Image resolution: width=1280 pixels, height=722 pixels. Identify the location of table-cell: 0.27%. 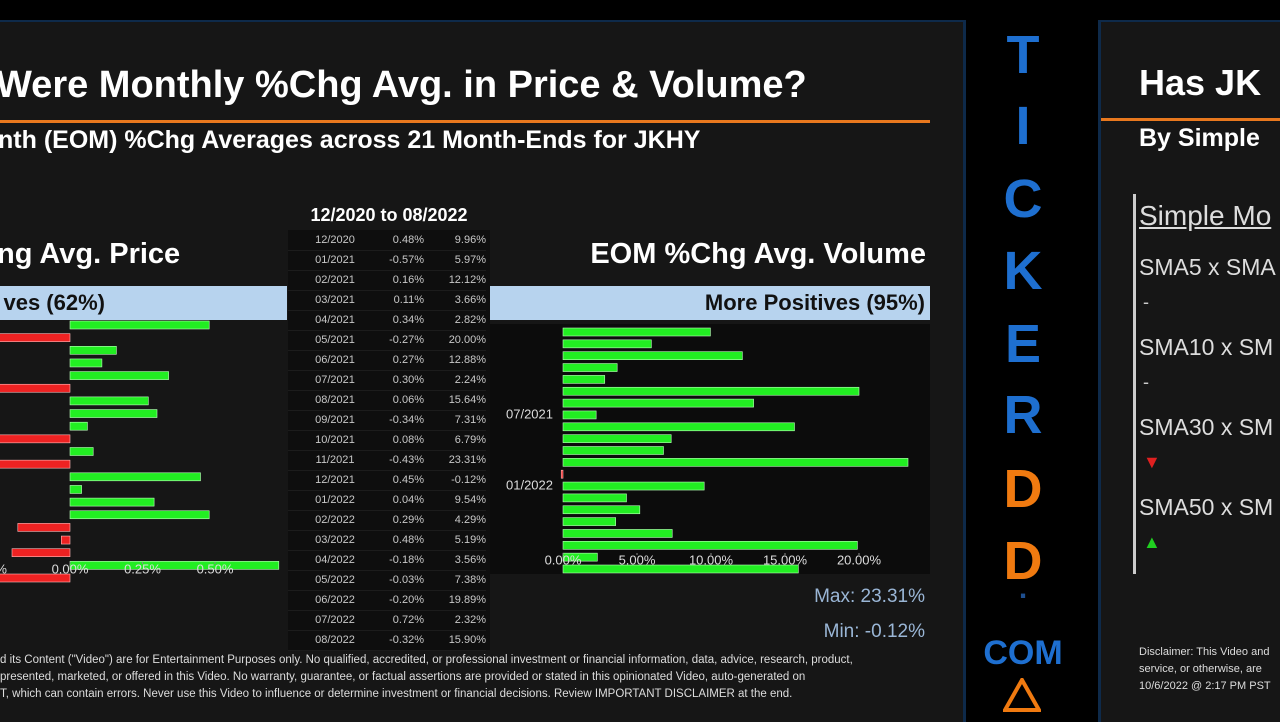
(403, 360).